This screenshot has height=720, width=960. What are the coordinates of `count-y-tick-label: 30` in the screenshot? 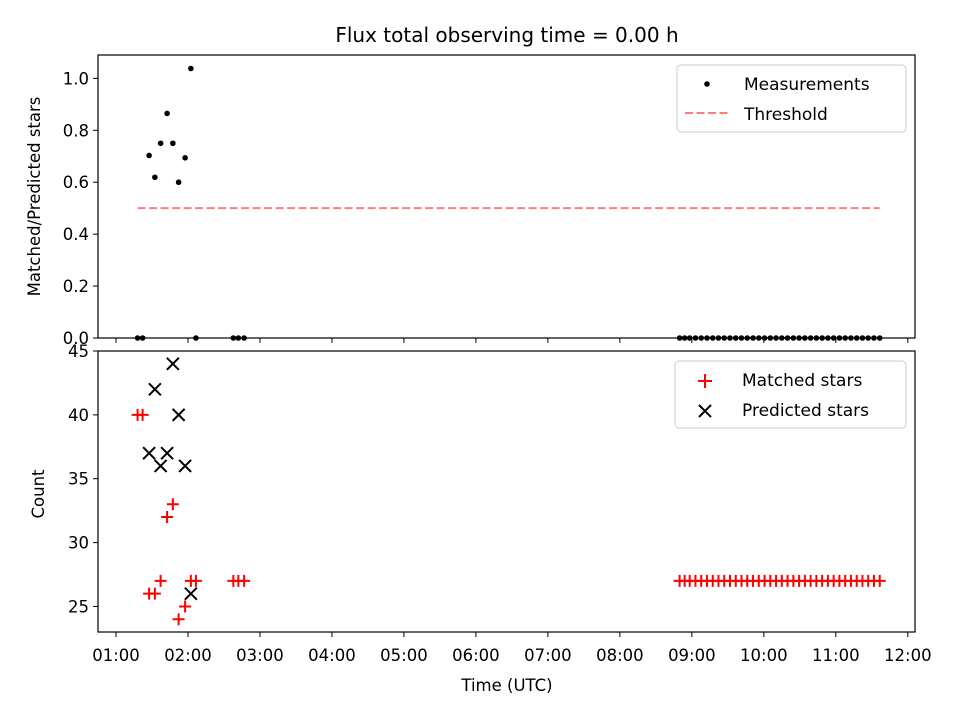 It's located at (78, 543).